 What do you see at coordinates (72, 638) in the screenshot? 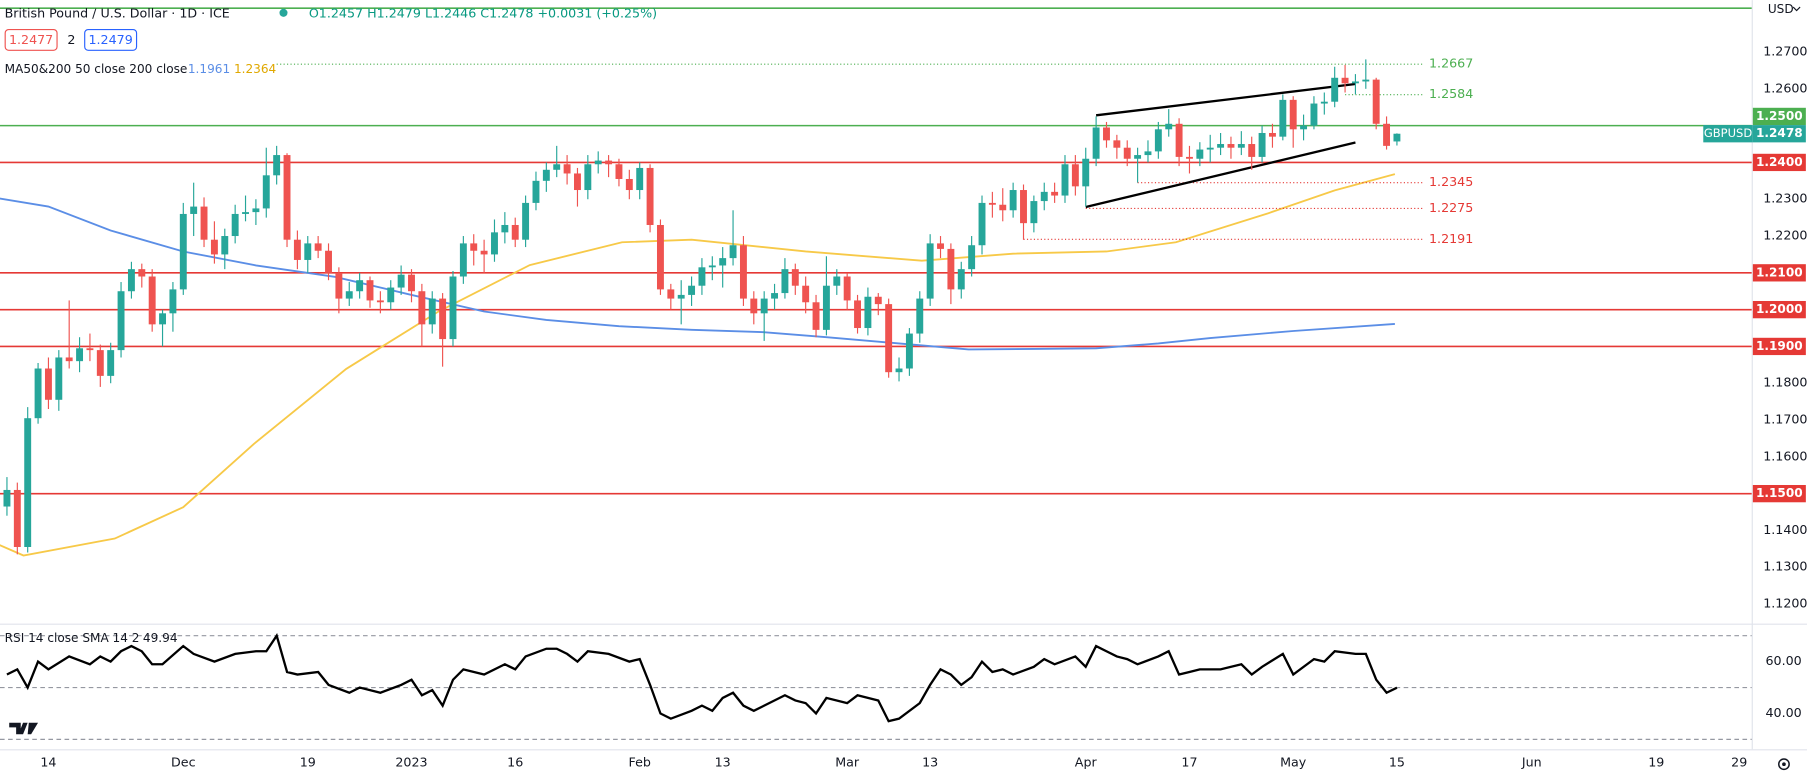
I see `rsi-legend: RSI 14 close SMA 14 2` at bounding box center [72, 638].